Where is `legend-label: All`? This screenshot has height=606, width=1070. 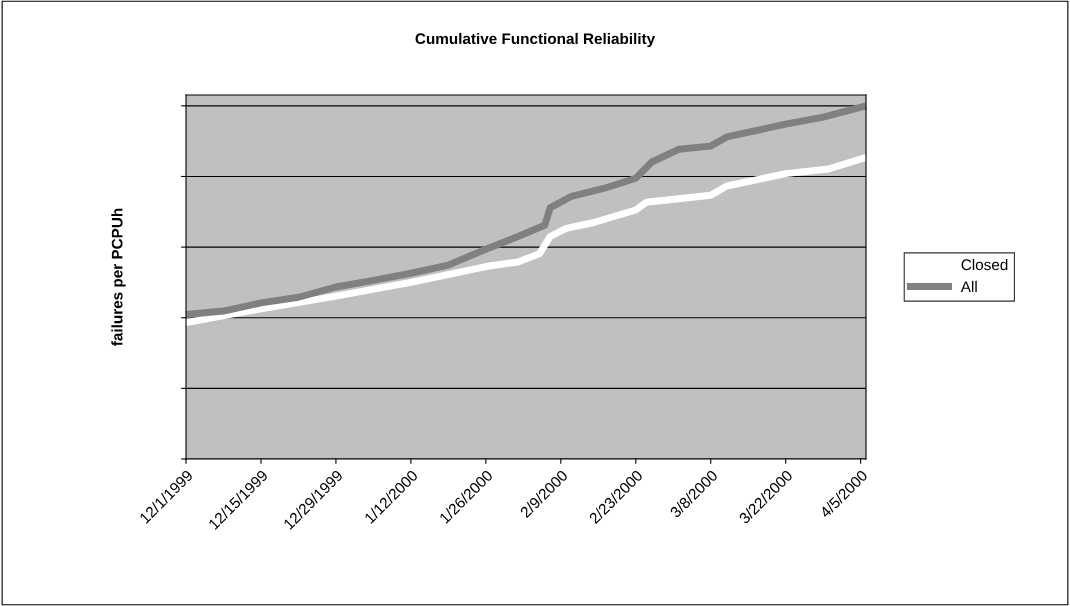
legend-label: All is located at coordinates (968, 286).